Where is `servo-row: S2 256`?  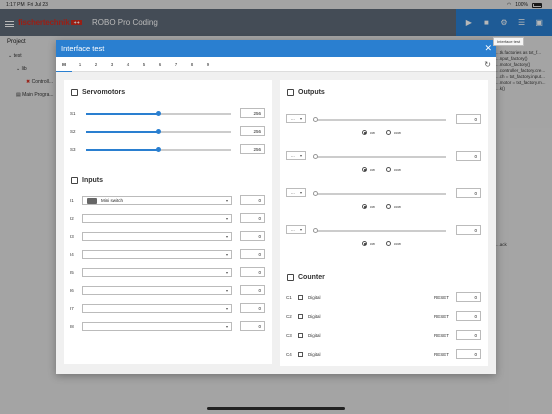
servo-row: S2 256 is located at coordinates (168, 132).